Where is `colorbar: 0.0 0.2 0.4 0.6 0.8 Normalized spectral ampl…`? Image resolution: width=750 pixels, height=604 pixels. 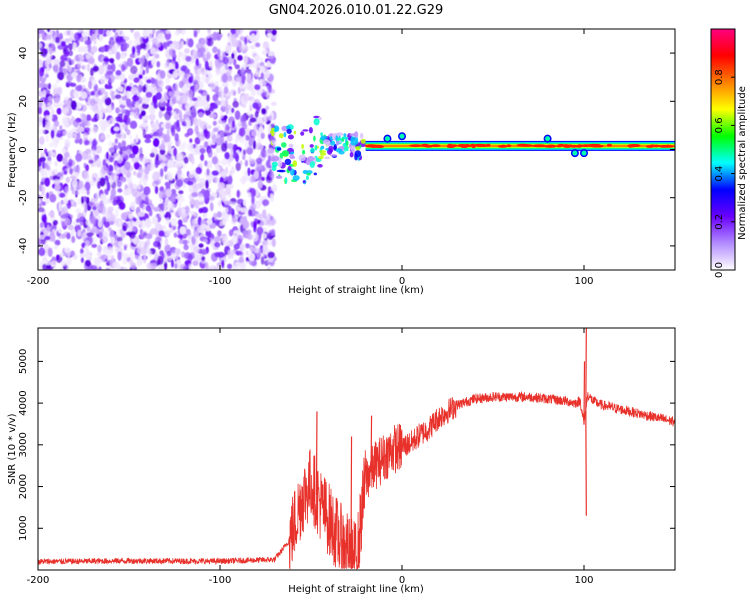
colorbar: 0.0 0.2 0.4 0.6 0.8 Normalized spectral ampl… is located at coordinates (729, 153).